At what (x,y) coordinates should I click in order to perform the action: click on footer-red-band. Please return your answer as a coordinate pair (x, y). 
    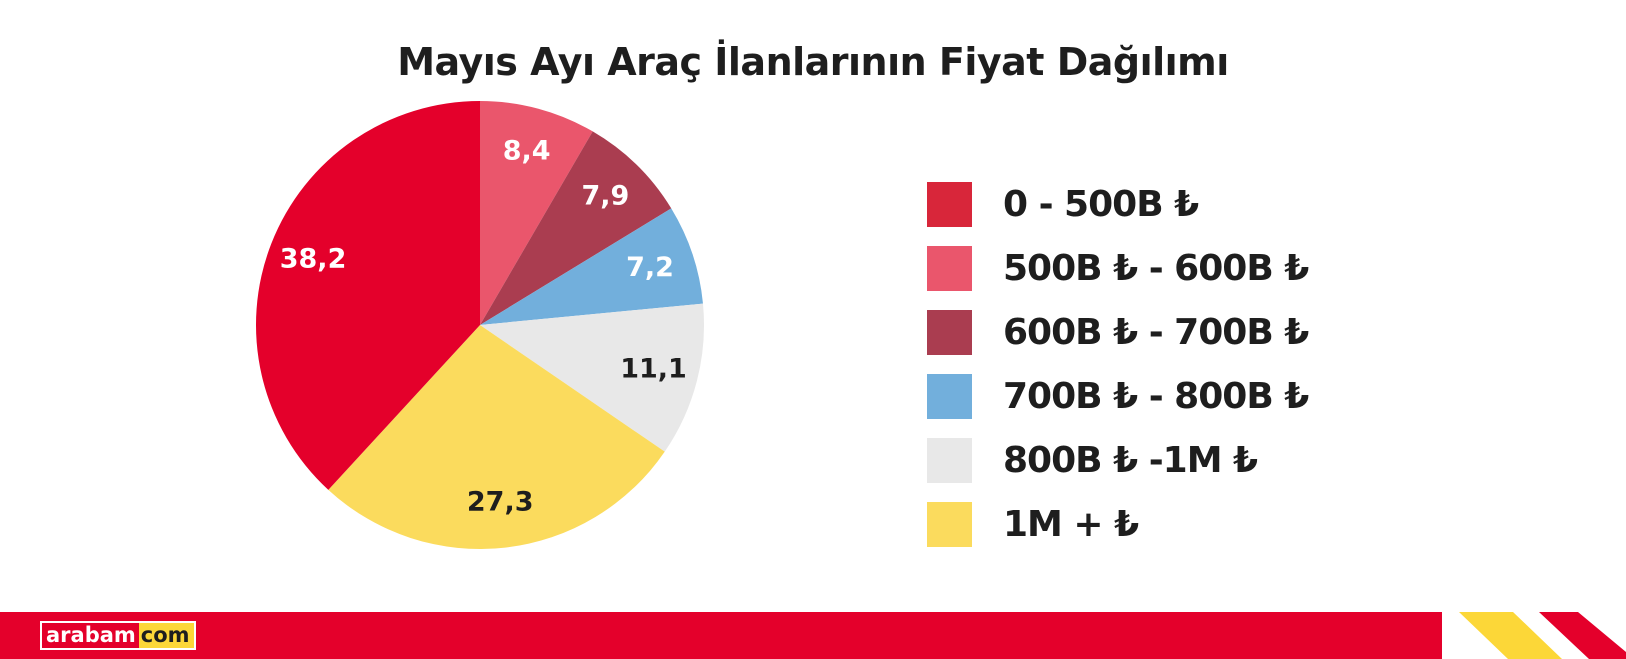
    Looking at the image, I should click on (721, 635).